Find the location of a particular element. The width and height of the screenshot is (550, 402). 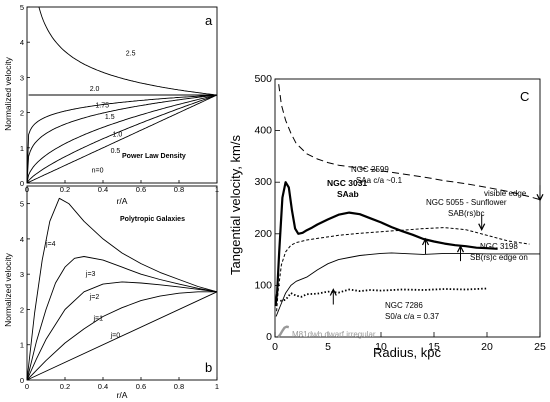

ngc3198-name: NGC 3198 is located at coordinates (499, 246).